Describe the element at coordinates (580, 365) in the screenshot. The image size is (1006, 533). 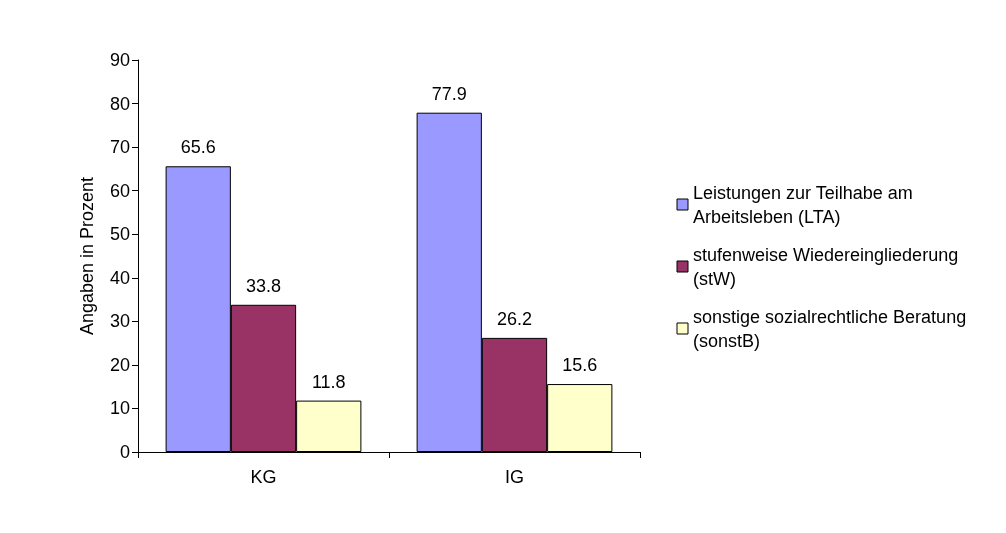
I see `data-label: 15.6` at that location.